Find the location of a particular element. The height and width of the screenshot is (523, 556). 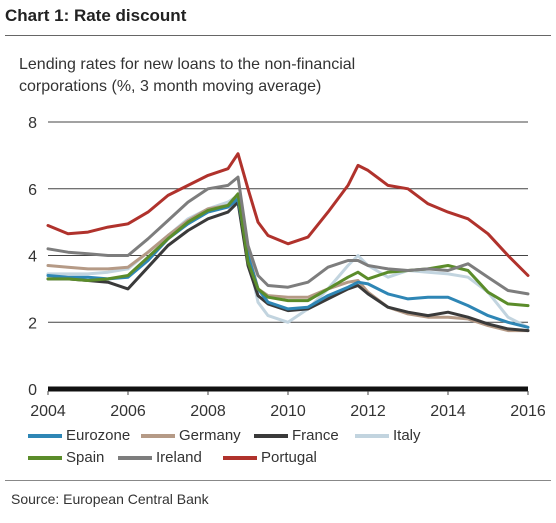

legend-label-portugal: Portugal is located at coordinates (289, 457).